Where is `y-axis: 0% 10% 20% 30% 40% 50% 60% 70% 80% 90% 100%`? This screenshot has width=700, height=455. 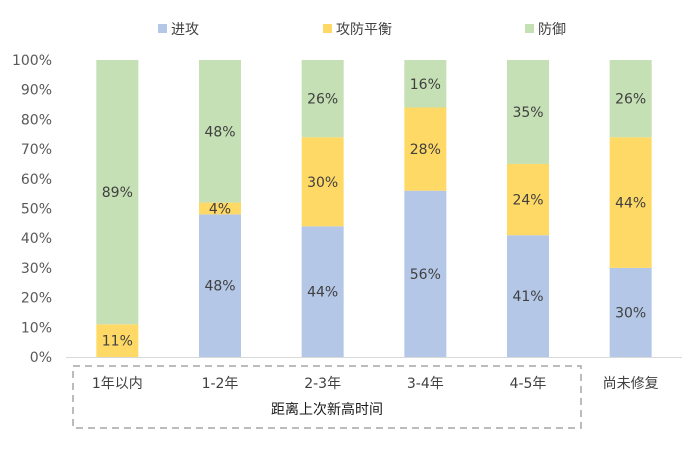 y-axis: 0% 10% 20% 30% 40% 50% 60% 70% 80% 90% 100% is located at coordinates (32, 209).